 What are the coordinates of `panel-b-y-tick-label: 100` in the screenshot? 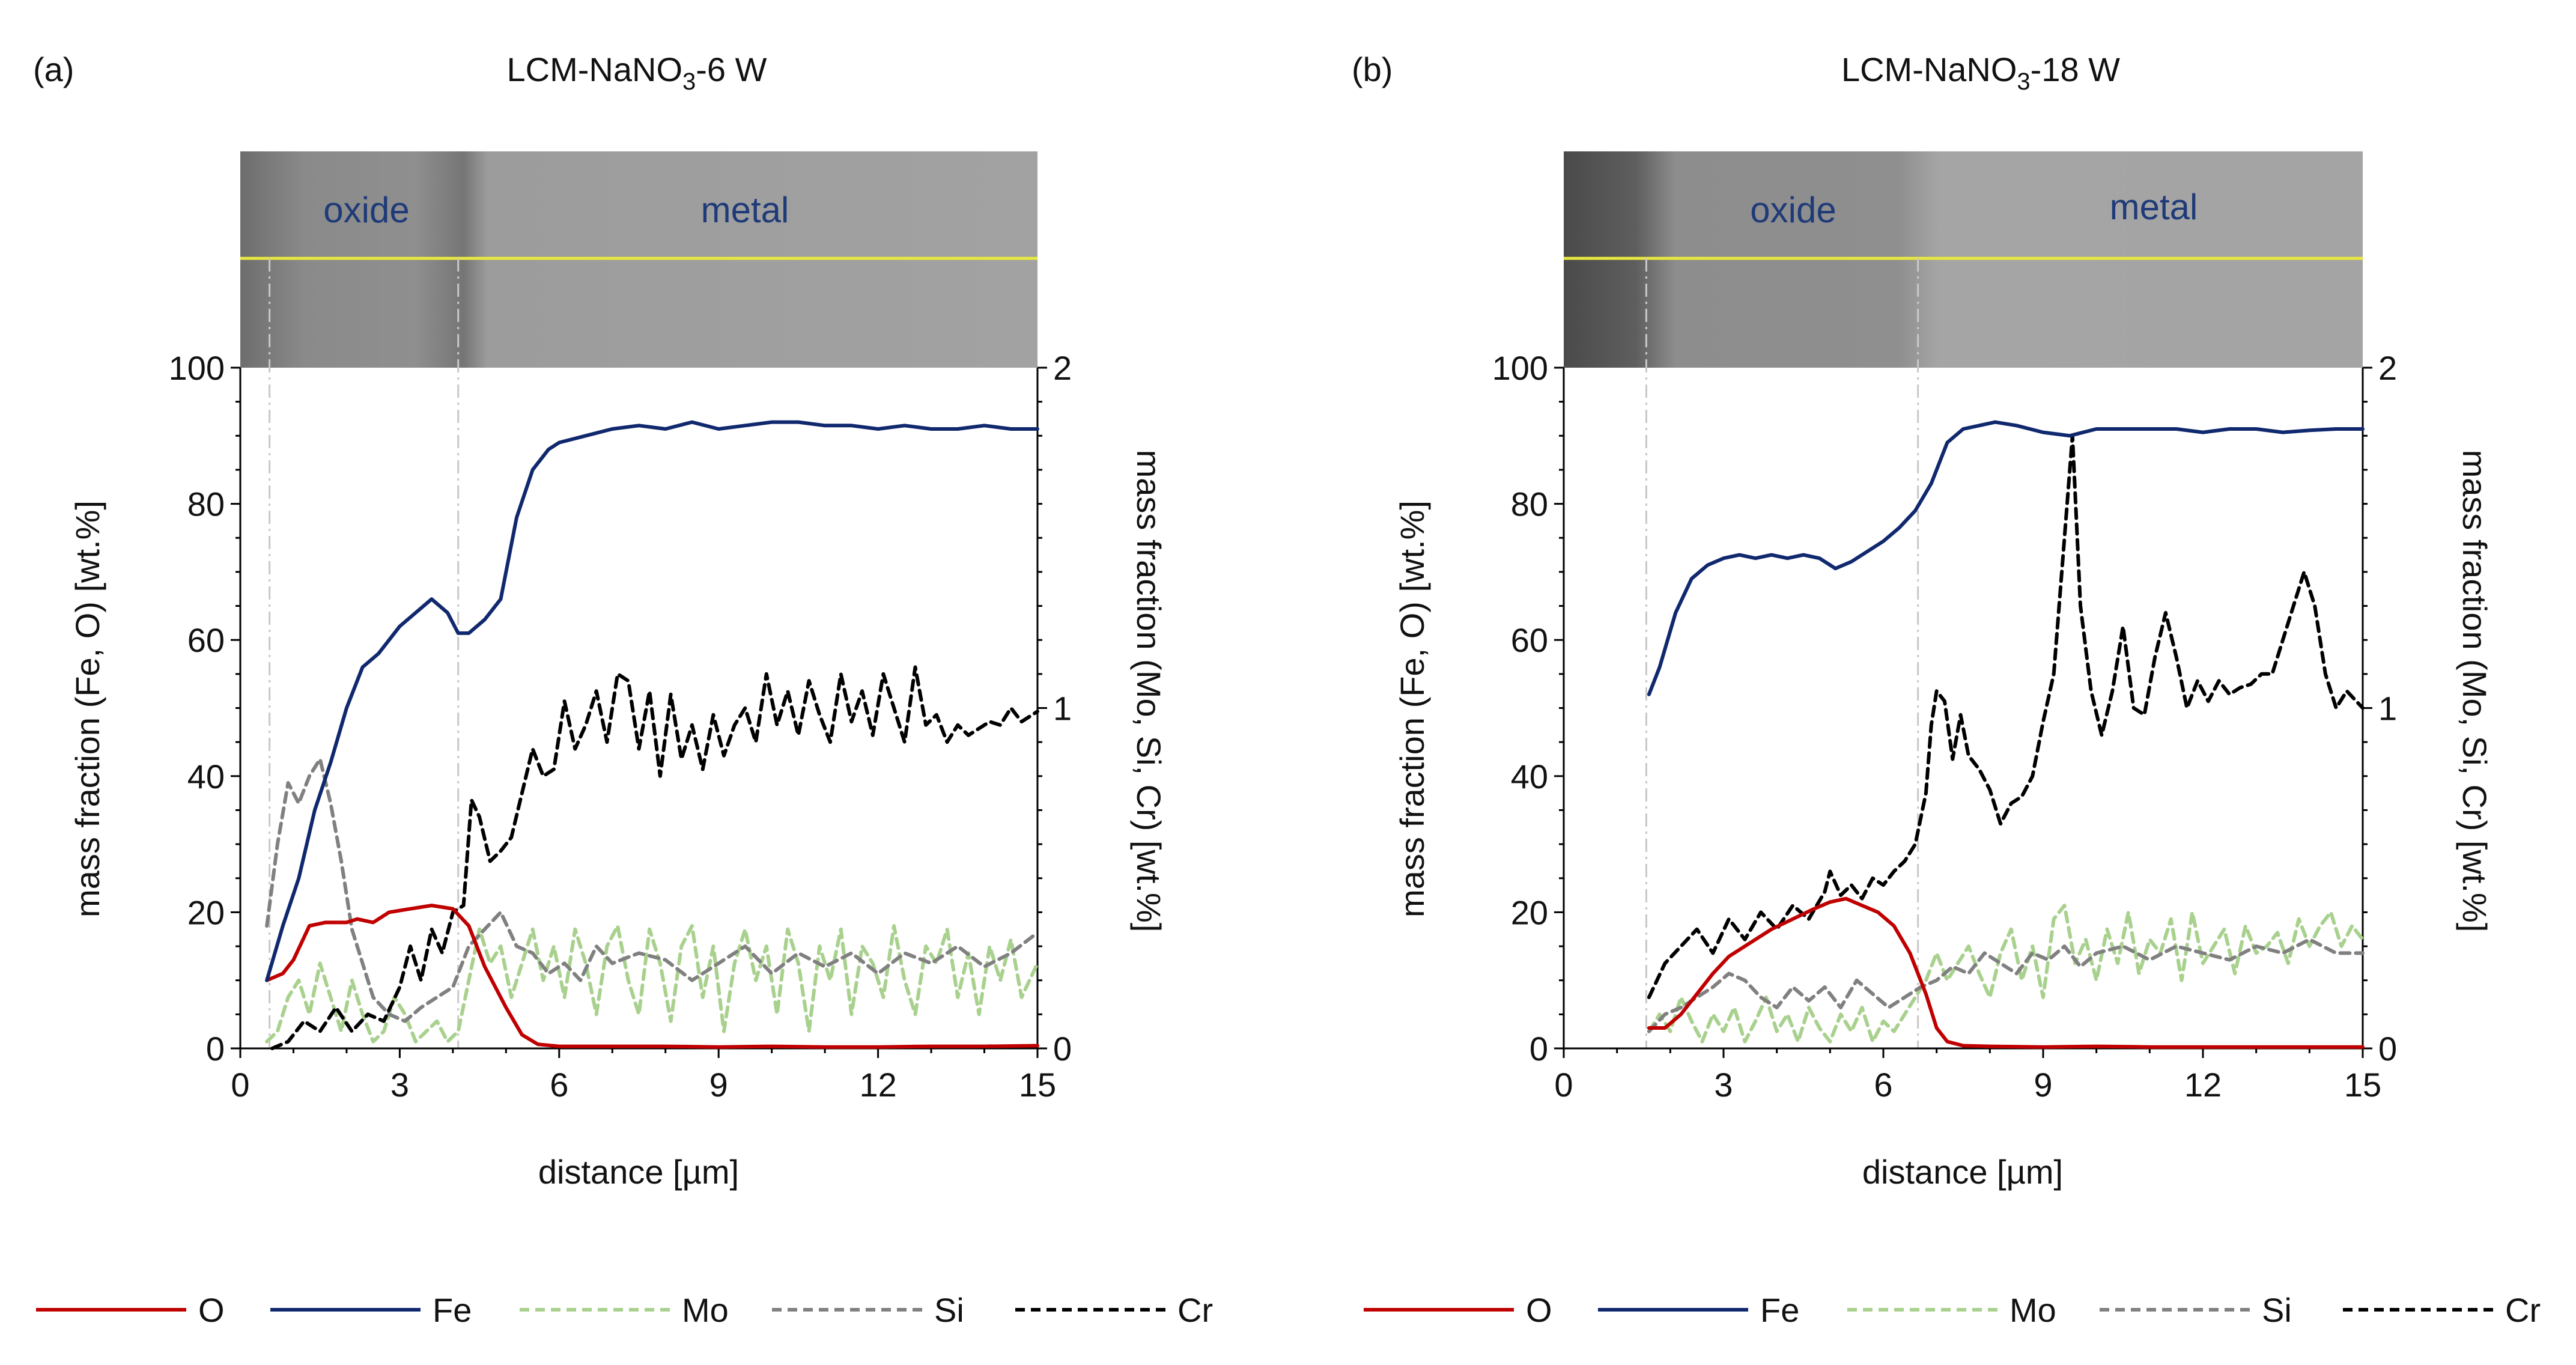 It's located at (1520, 368).